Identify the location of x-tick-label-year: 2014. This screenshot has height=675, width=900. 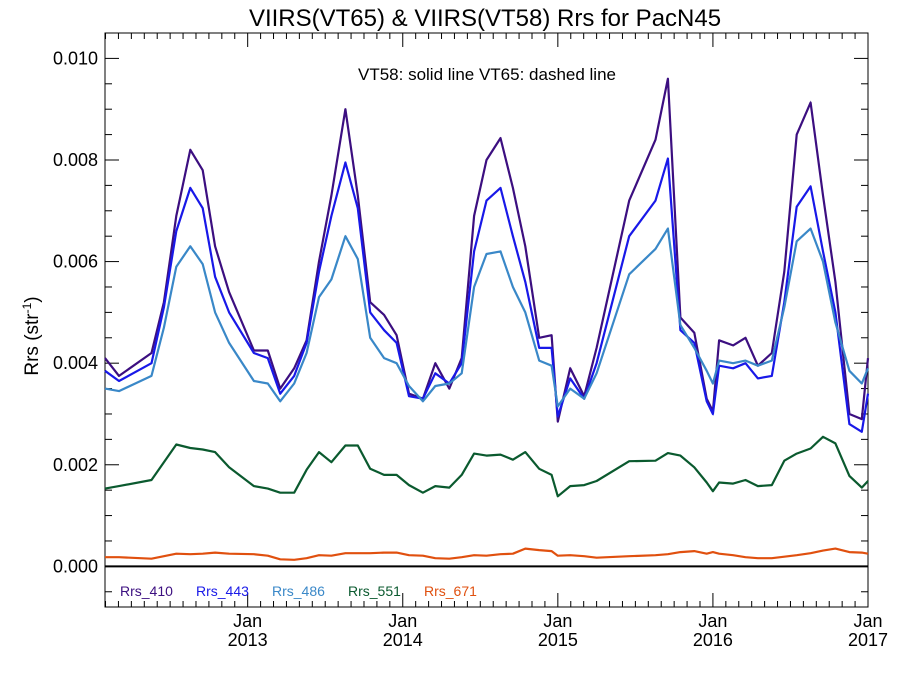
(403, 640).